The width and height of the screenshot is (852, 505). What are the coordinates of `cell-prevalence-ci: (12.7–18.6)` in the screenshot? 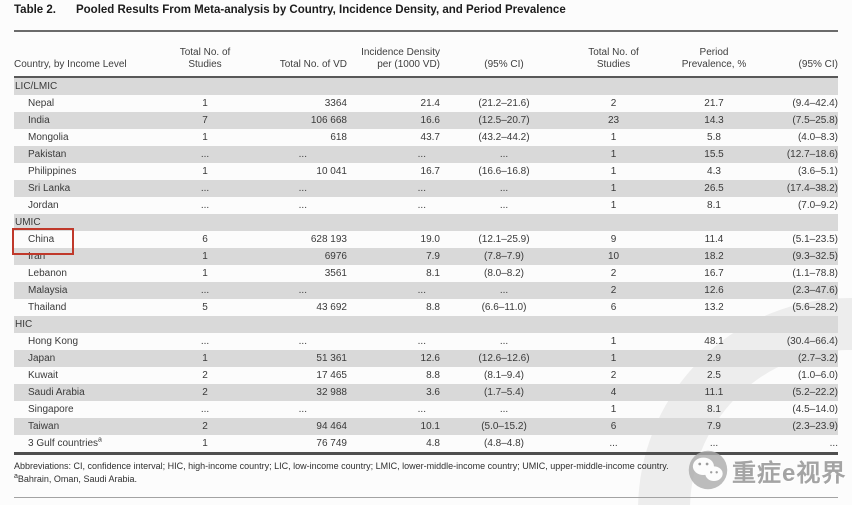 It's located at (812, 154).